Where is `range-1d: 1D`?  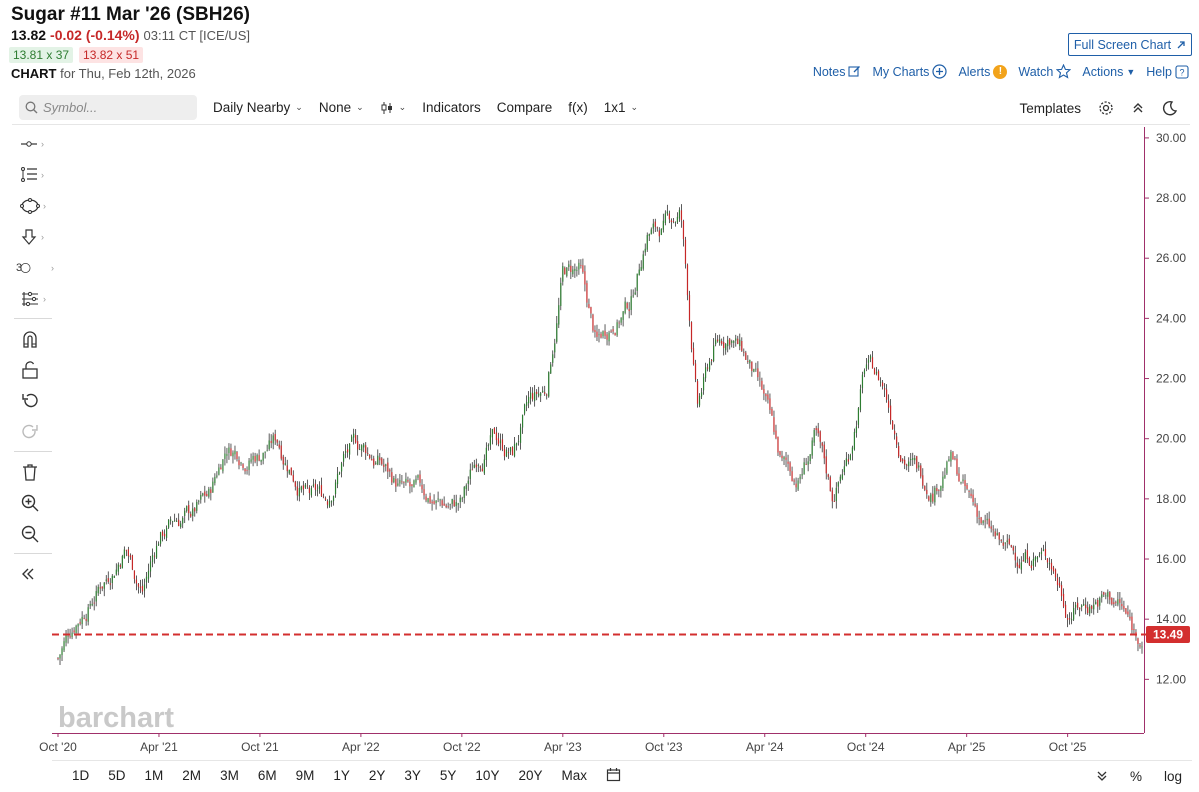 range-1d: 1D is located at coordinates (81, 775).